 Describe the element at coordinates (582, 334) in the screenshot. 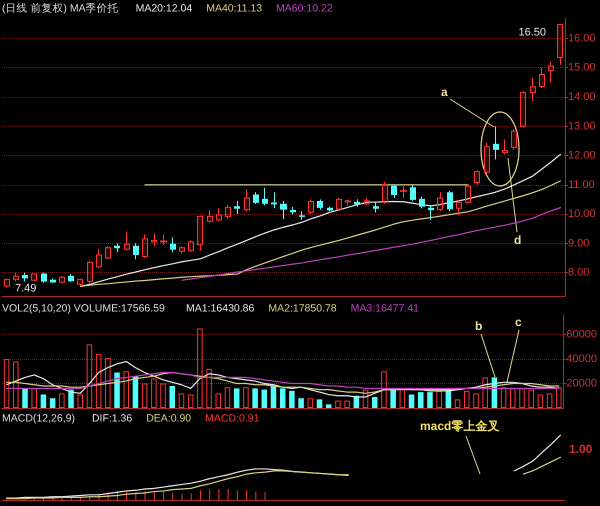

I see `y-tick-label: 60000` at that location.